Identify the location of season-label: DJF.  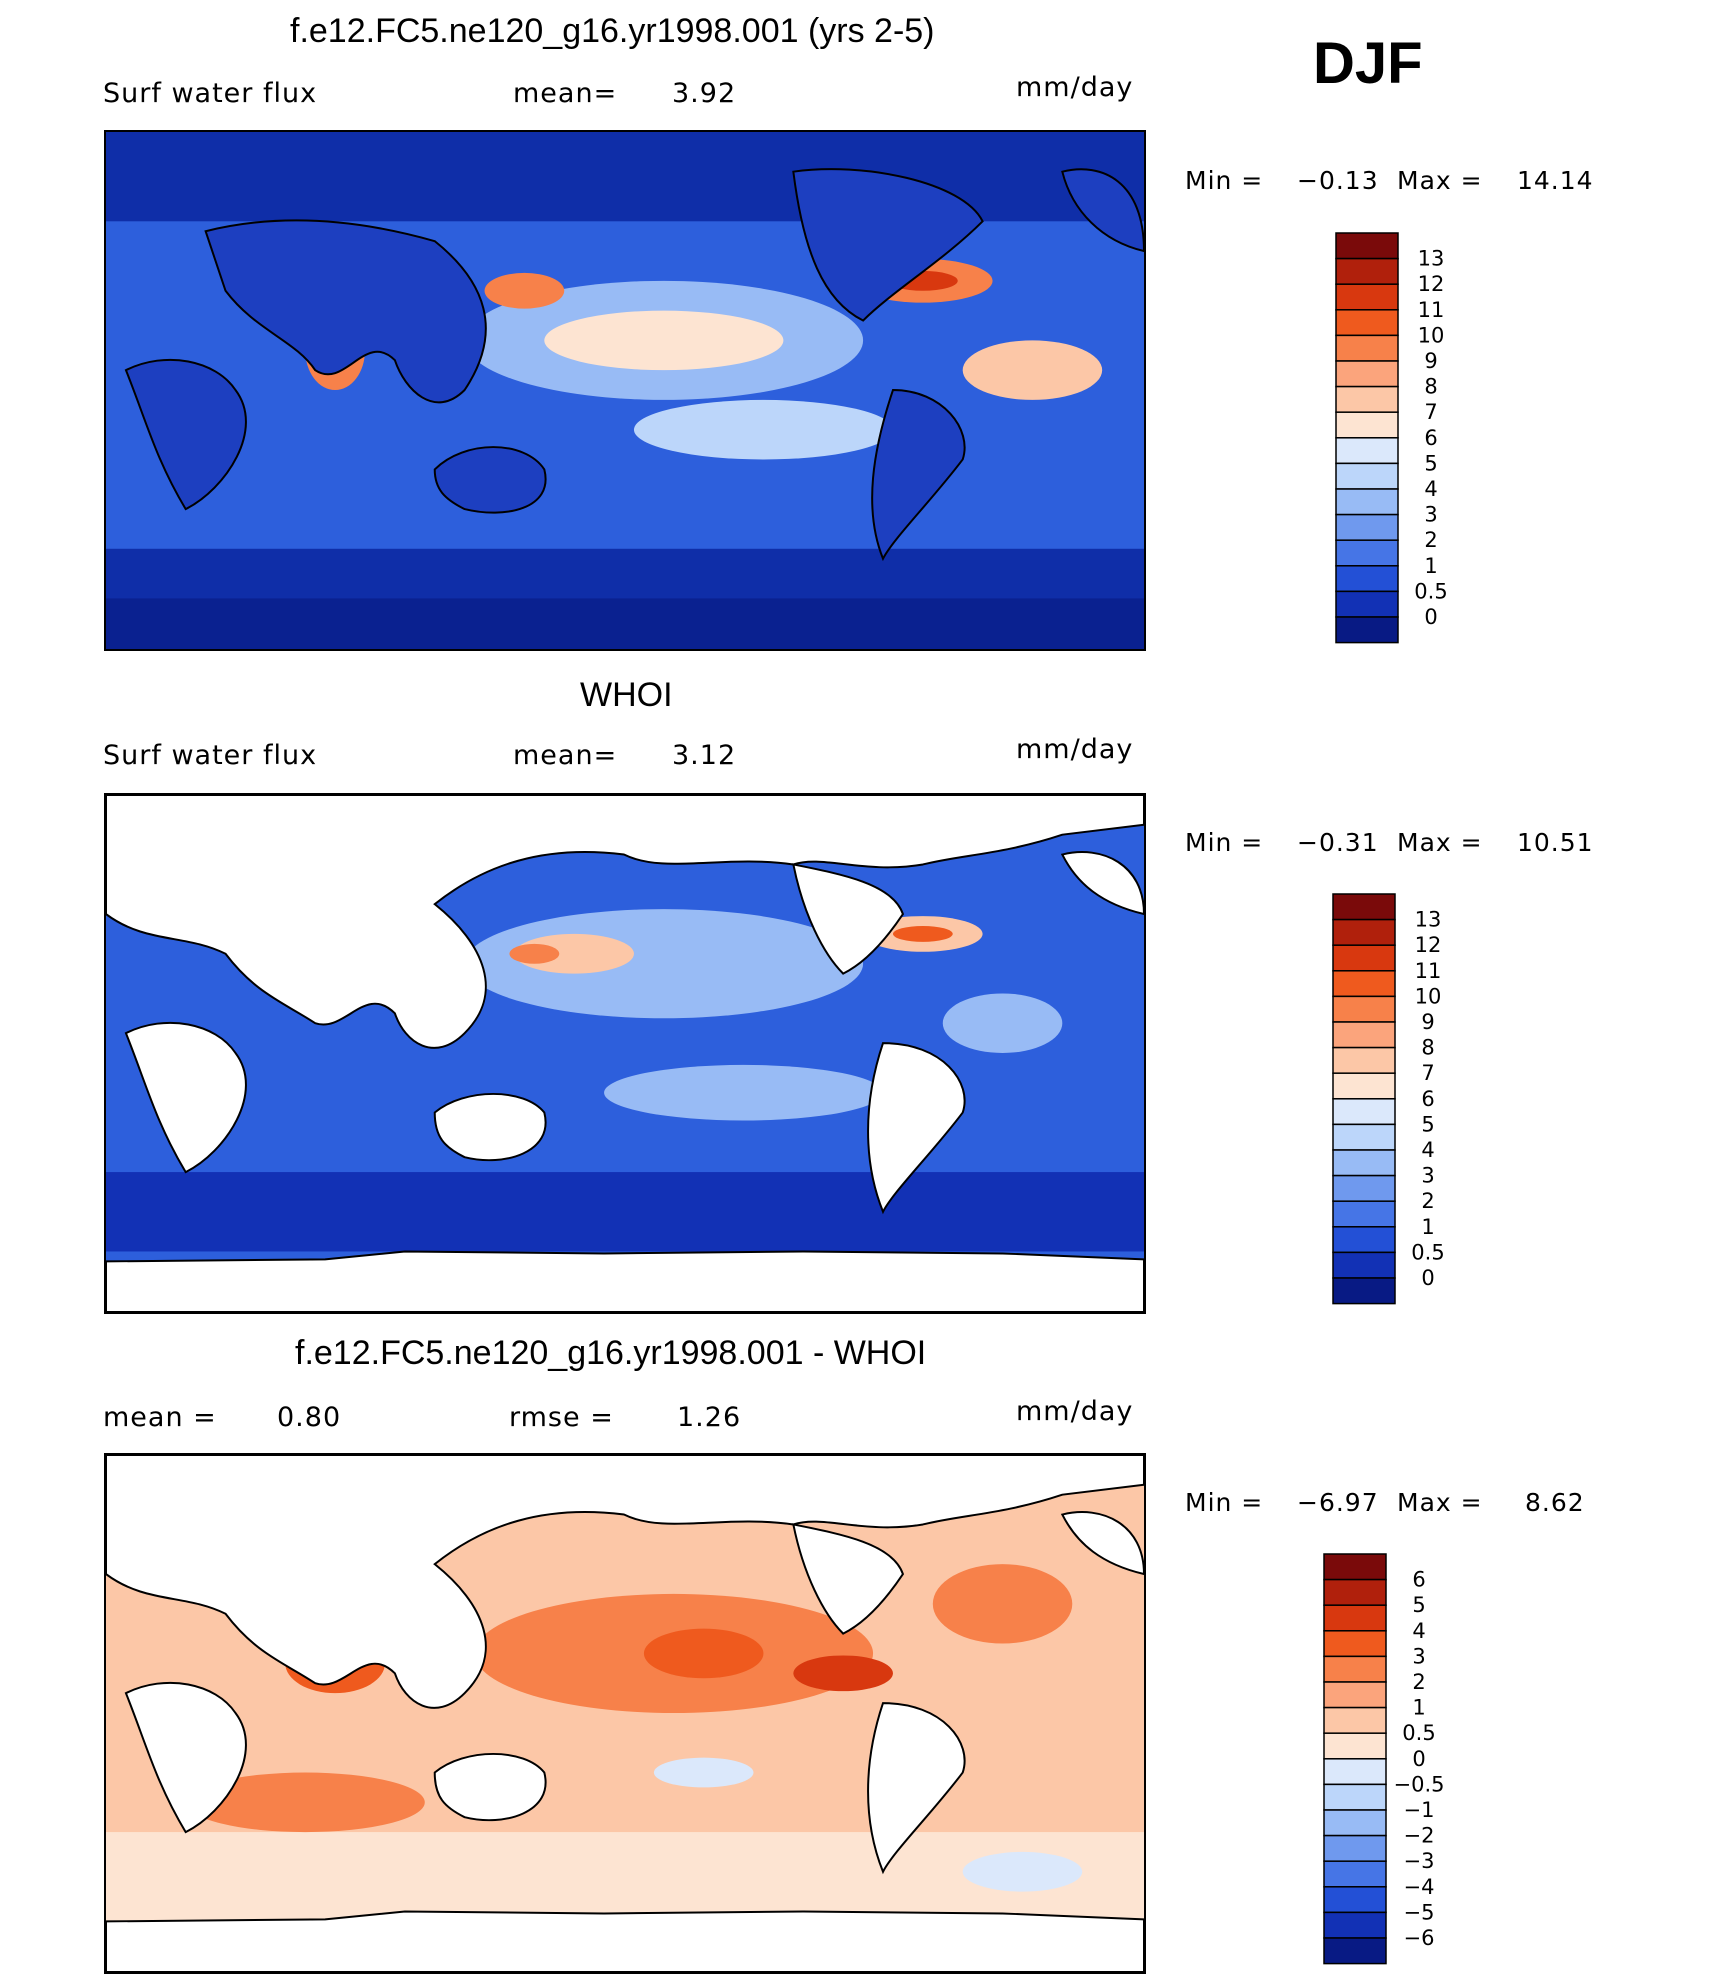
(1368, 63).